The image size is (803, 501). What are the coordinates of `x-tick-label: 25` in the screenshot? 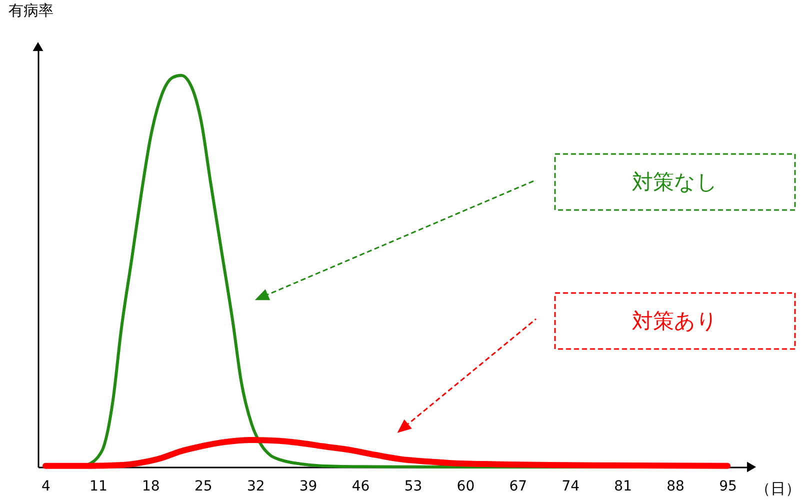 It's located at (203, 486).